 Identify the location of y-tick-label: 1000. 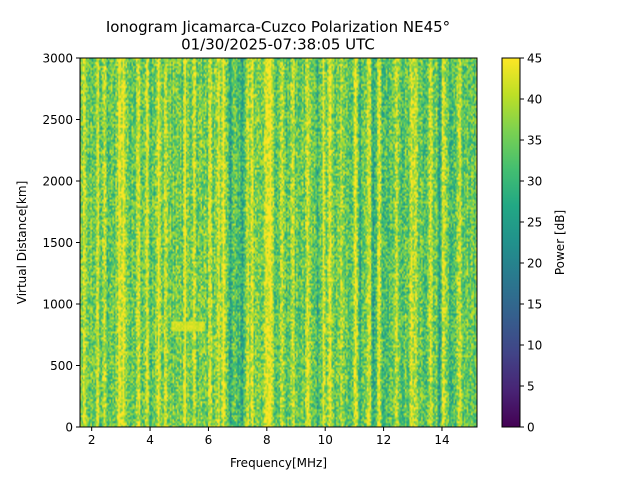
(57, 305).